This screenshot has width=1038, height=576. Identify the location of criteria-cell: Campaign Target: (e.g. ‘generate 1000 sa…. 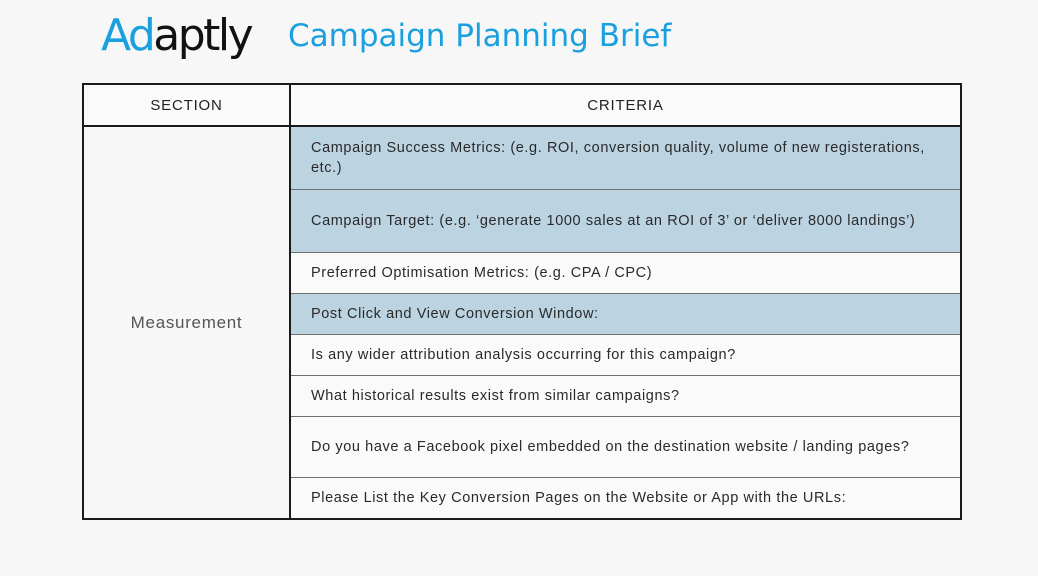
(625, 221).